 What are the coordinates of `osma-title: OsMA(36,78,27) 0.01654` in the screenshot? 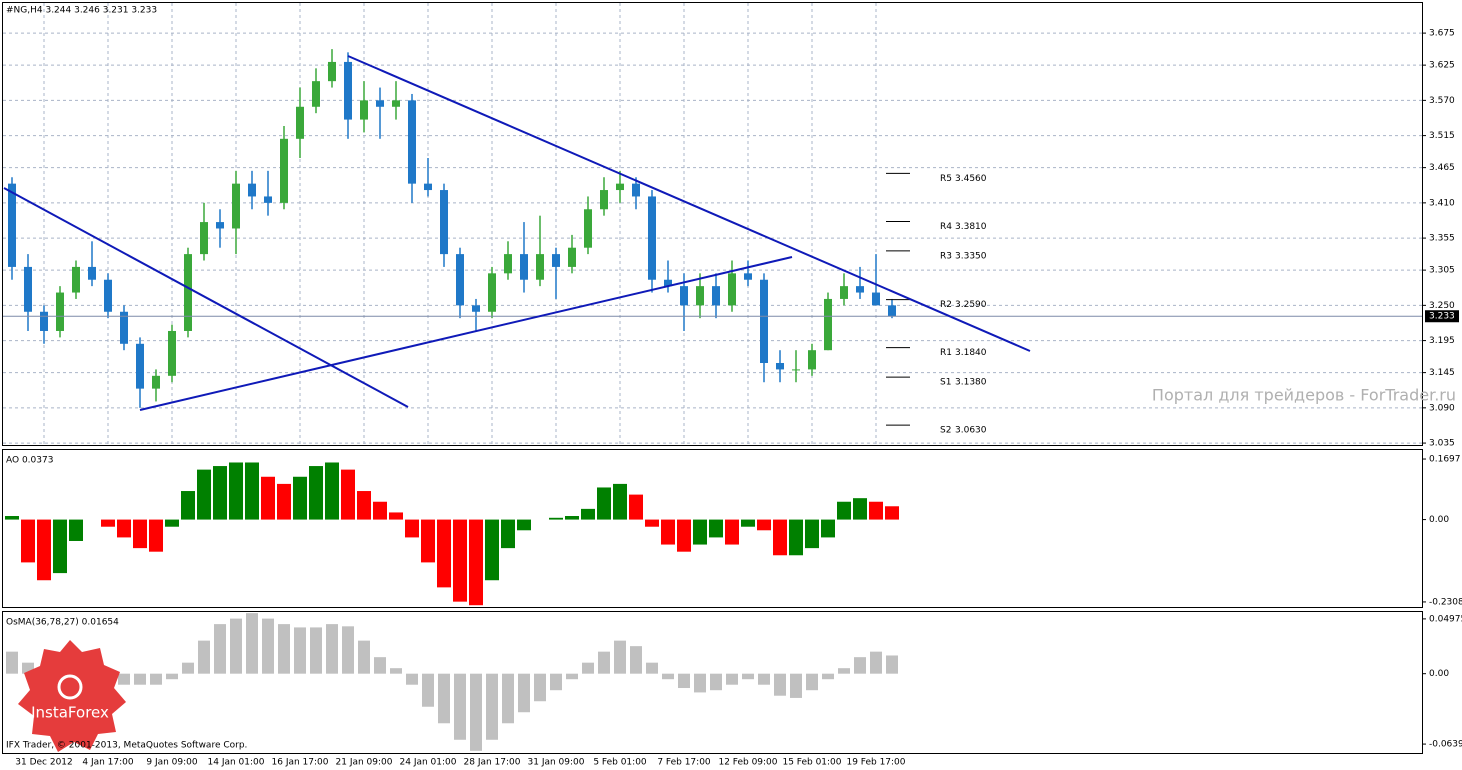 It's located at (62, 623).